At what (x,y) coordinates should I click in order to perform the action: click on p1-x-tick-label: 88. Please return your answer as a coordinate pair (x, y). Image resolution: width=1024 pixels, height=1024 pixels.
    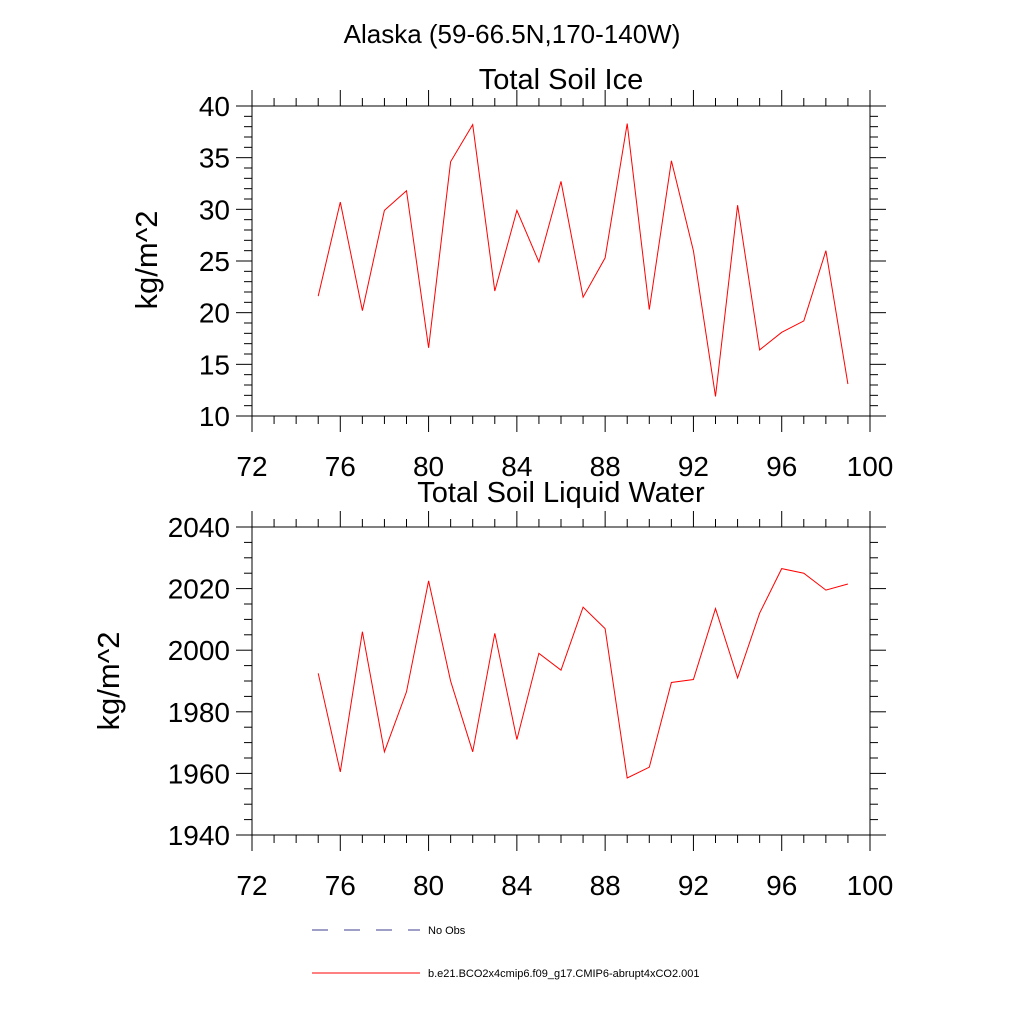
    Looking at the image, I should click on (605, 885).